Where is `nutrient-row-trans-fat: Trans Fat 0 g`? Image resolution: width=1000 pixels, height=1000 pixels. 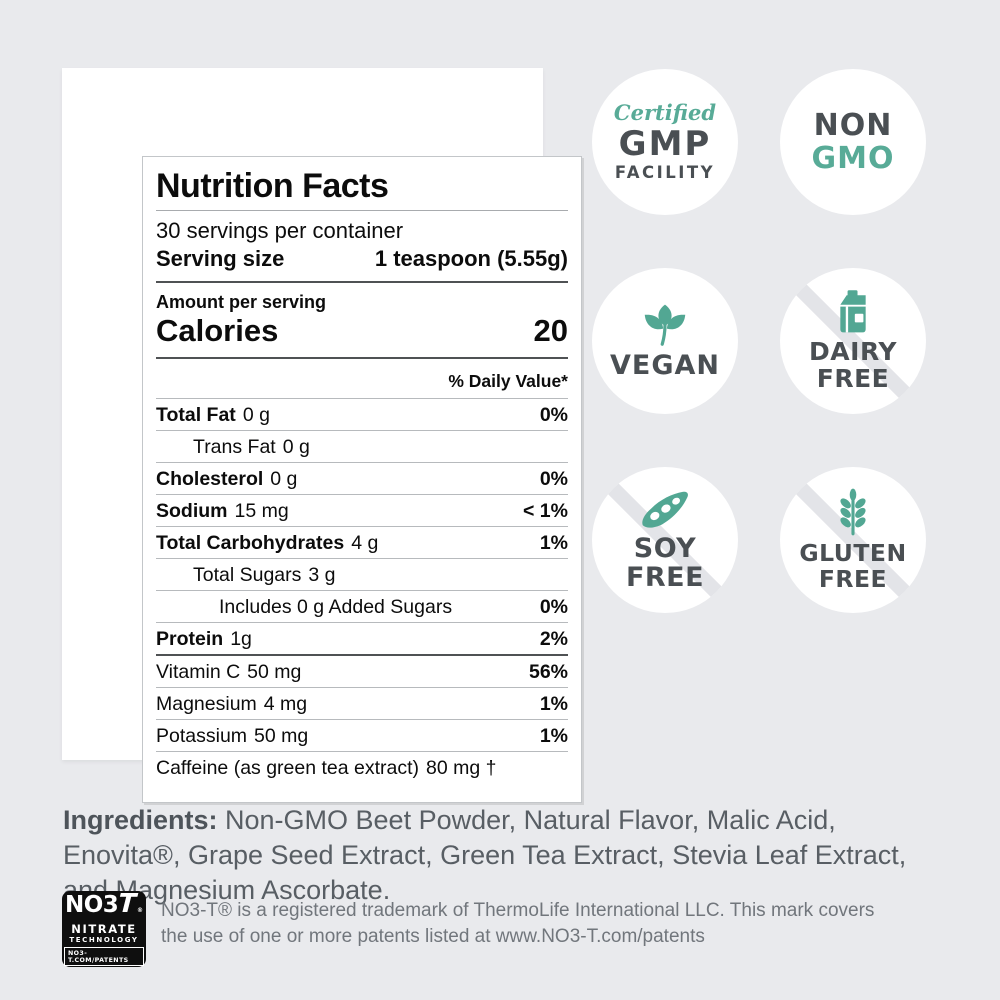
nutrient-row-trans-fat: Trans Fat 0 g is located at coordinates (362, 447).